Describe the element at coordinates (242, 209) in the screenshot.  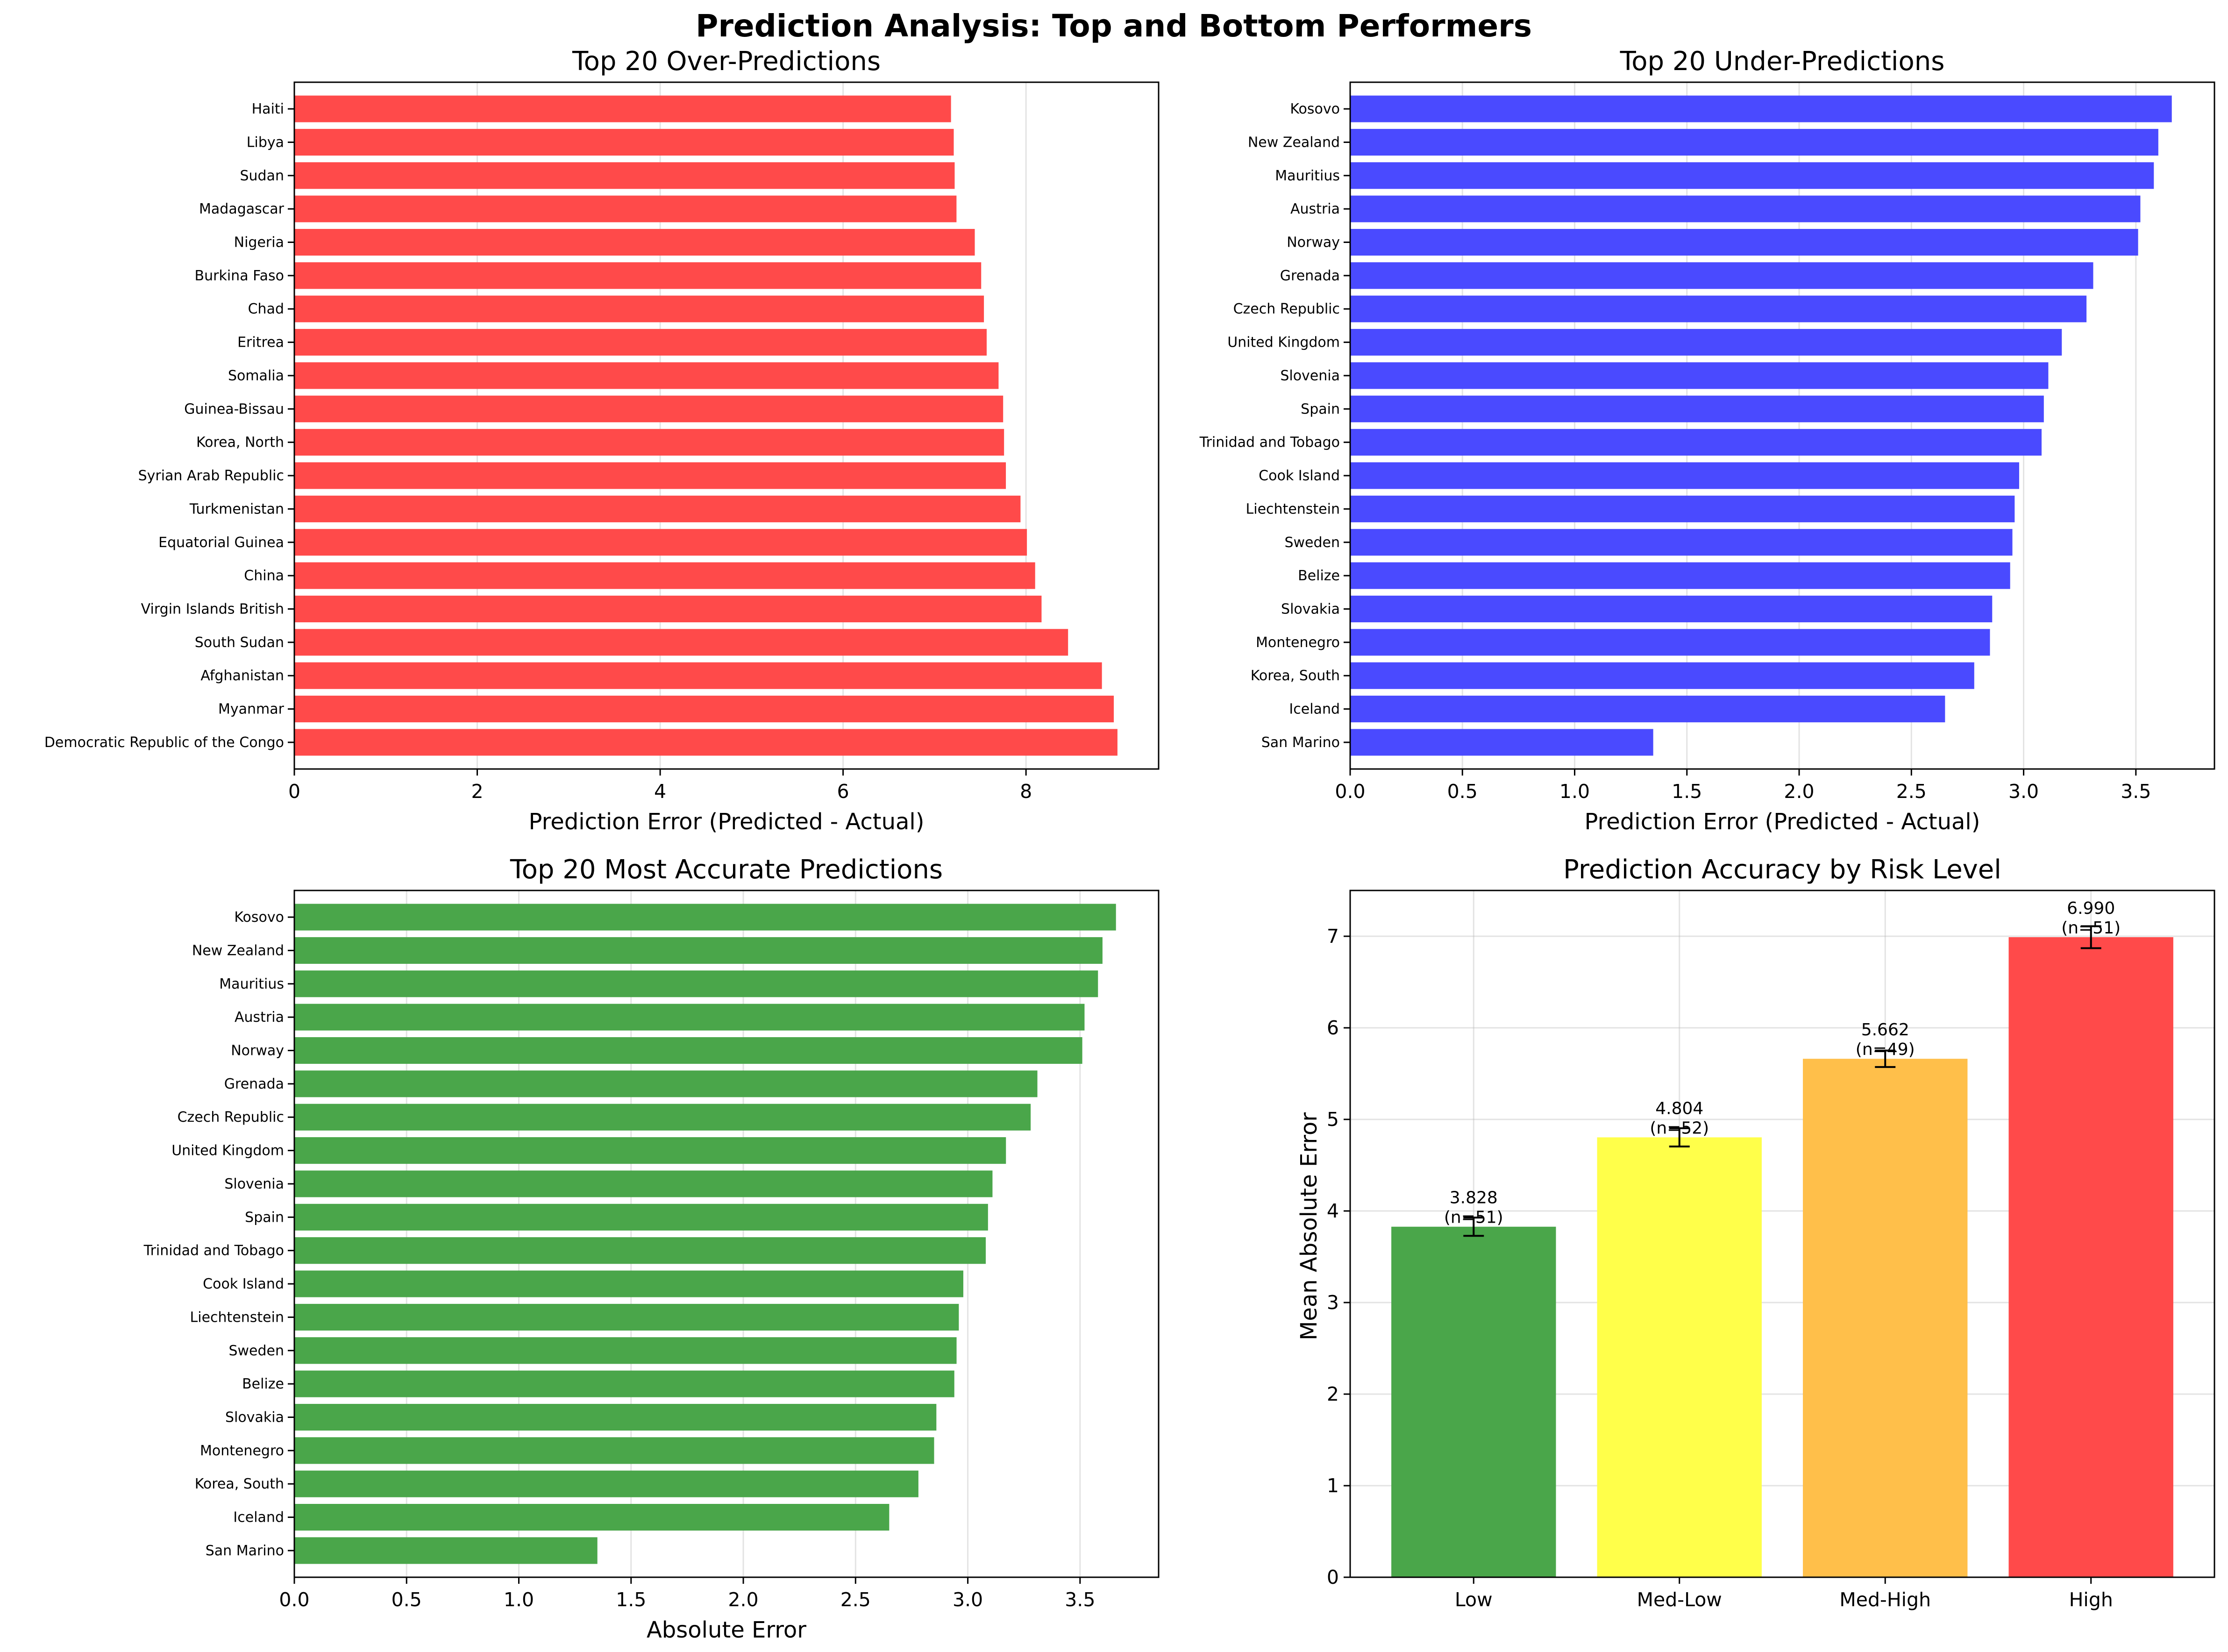
I see `y-tick-label: Madagascar` at that location.